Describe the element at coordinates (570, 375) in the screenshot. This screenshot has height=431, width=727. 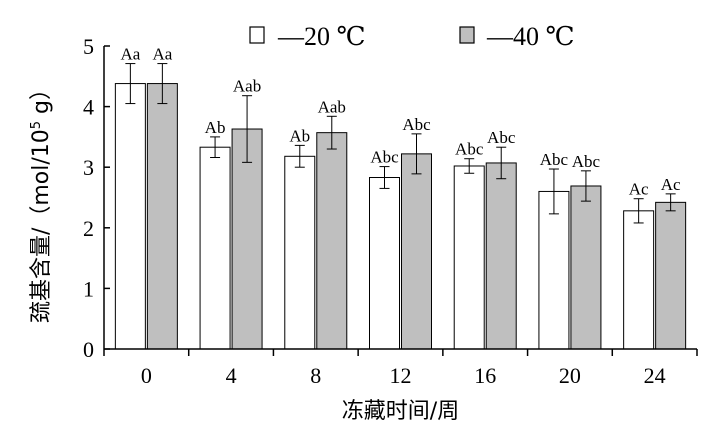
I see `x-tick-label: 20` at that location.